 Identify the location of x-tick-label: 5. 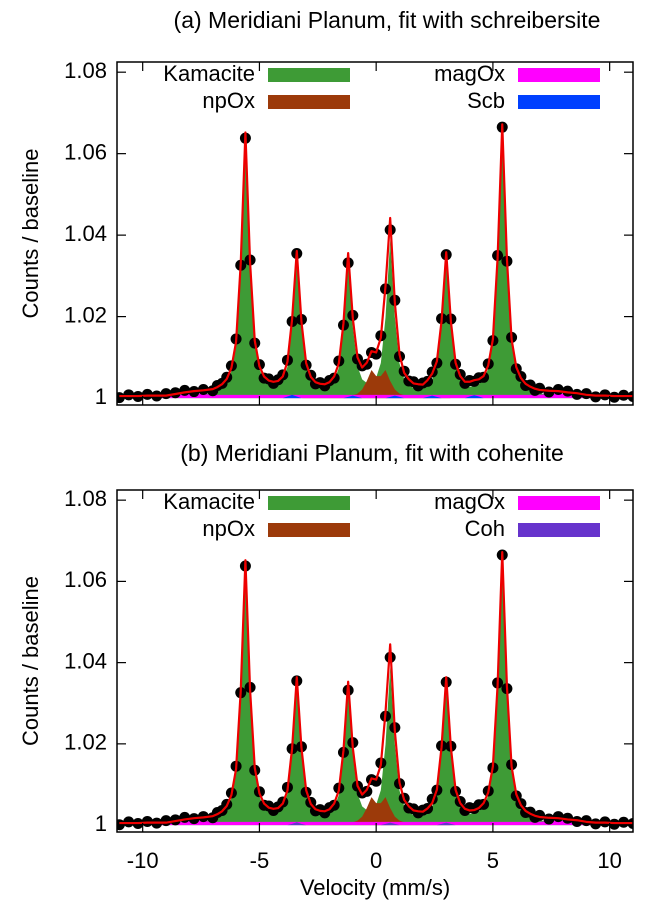
(493, 860).